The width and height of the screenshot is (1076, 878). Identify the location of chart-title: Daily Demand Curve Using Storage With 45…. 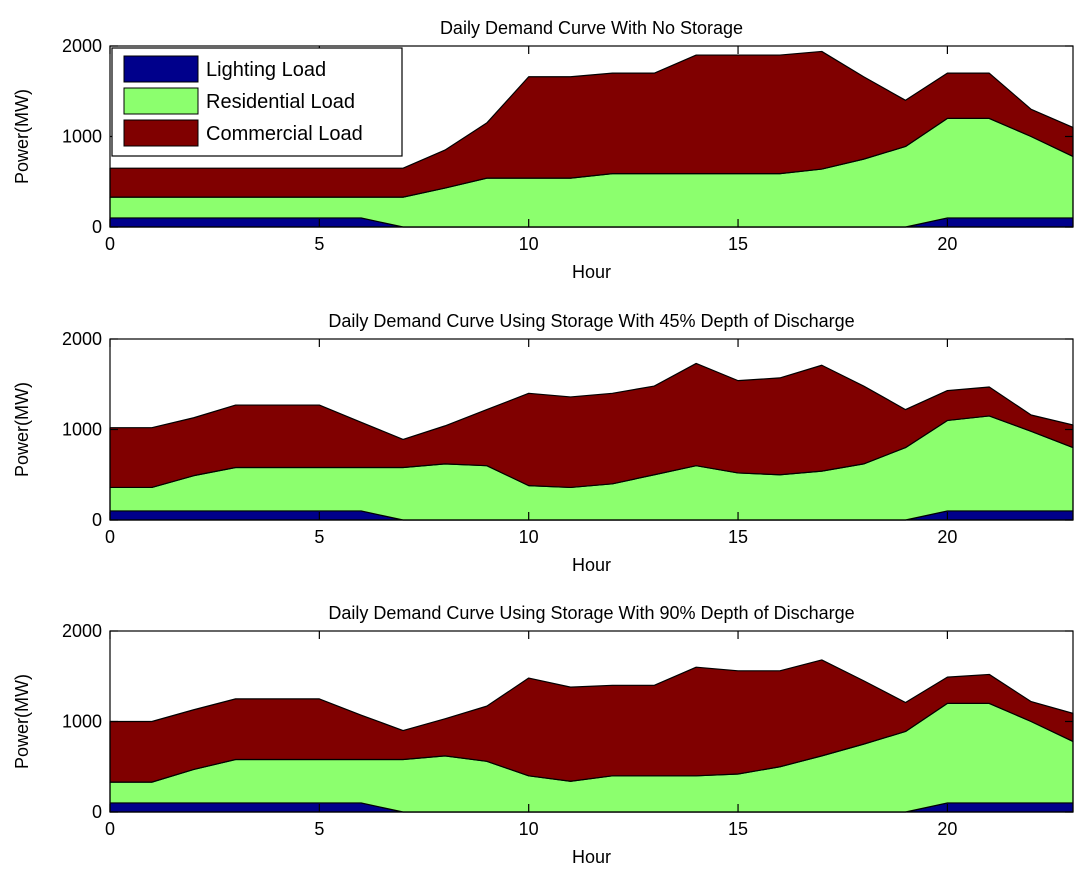
(591, 321).